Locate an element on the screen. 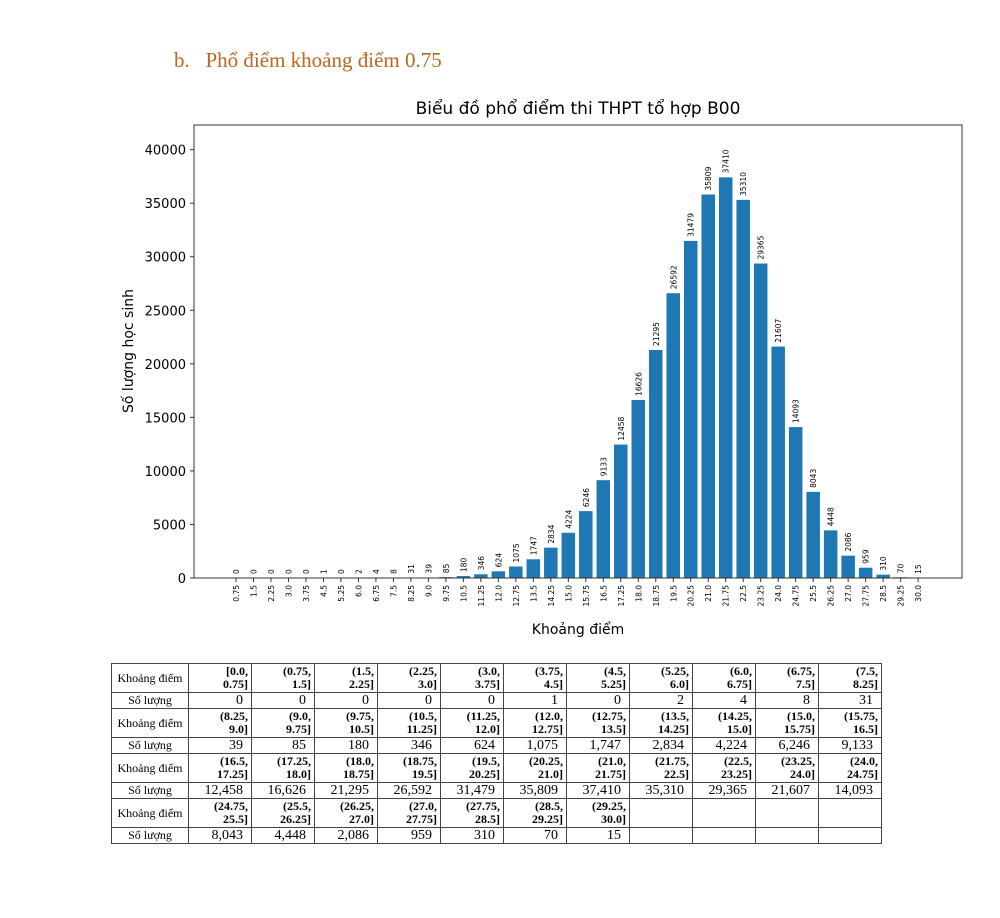 The width and height of the screenshot is (1000, 918). interval-bound: 9.0] is located at coordinates (238, 729).